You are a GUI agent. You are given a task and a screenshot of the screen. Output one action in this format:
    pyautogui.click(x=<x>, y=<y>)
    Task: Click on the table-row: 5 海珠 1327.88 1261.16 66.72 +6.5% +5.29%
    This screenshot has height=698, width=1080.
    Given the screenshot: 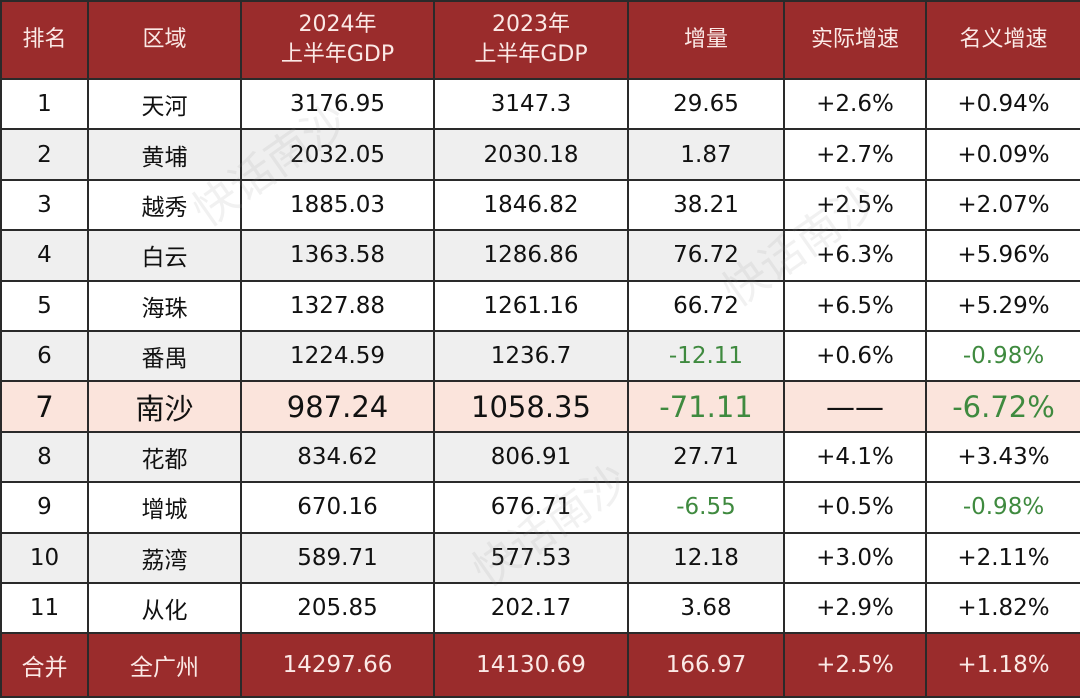 What is the action you would take?
    pyautogui.click(x=540, y=305)
    